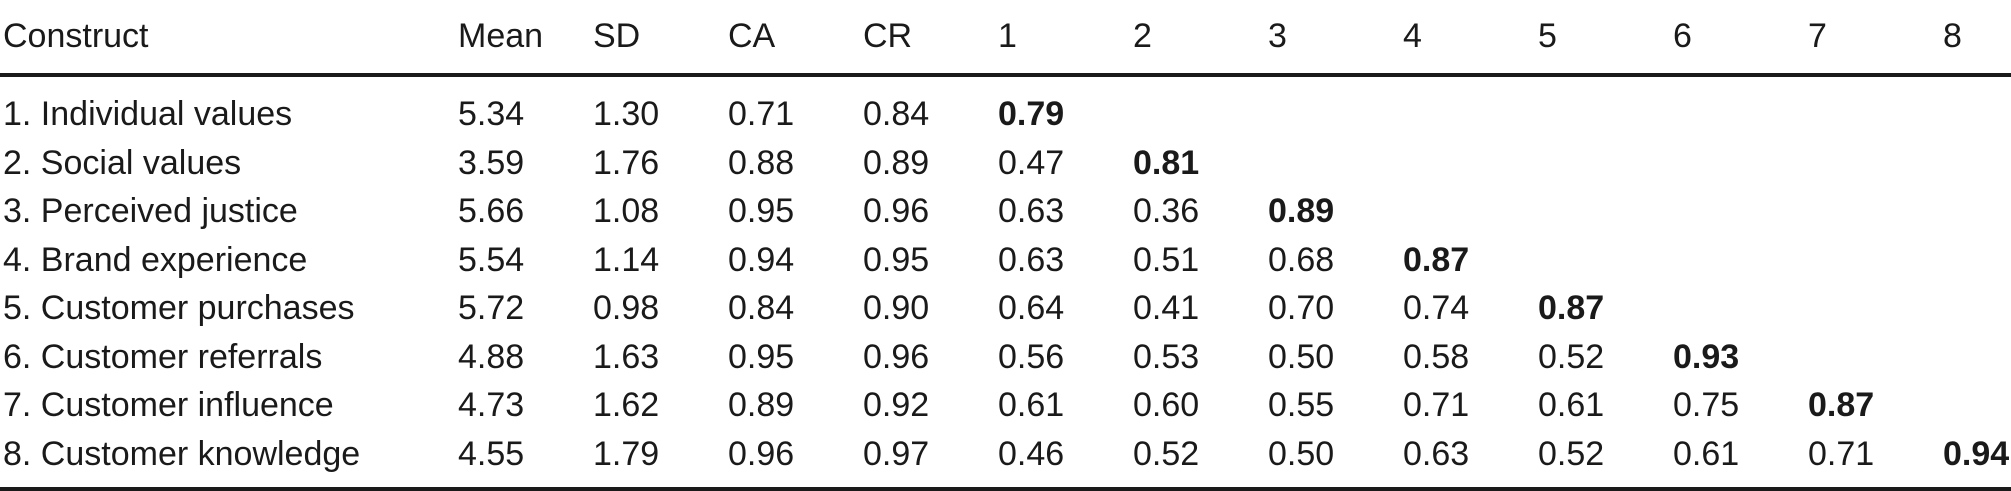  I want to click on ca-cell: 0.96, so click(792, 460).